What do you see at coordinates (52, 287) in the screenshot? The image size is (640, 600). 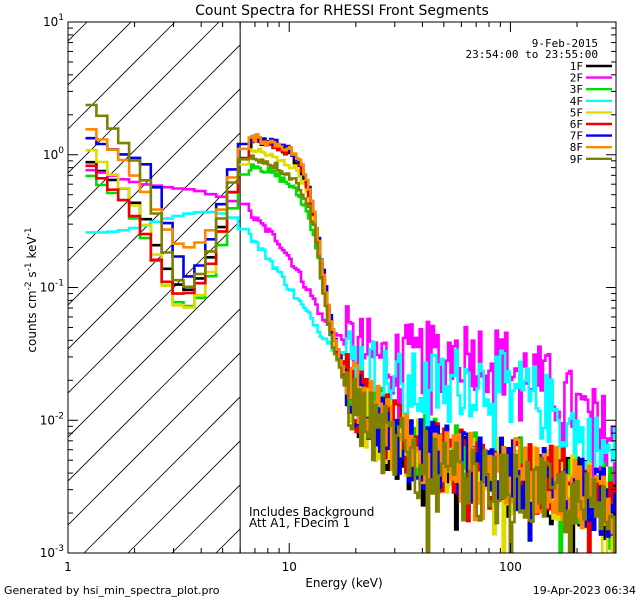 I see `y-tick-label: 10⁻¹` at bounding box center [52, 287].